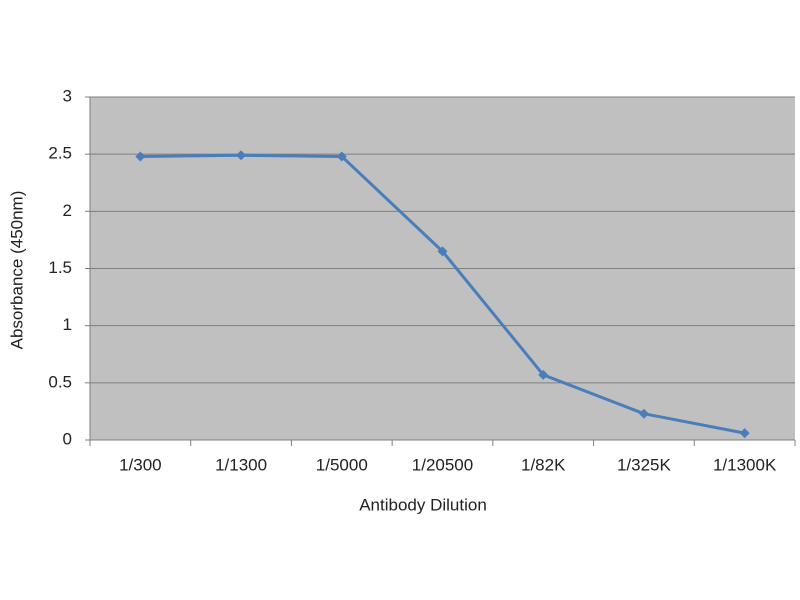 The image size is (800, 600). What do you see at coordinates (16, 270) in the screenshot?
I see `y-axis-title: Absorbance (450nm)` at bounding box center [16, 270].